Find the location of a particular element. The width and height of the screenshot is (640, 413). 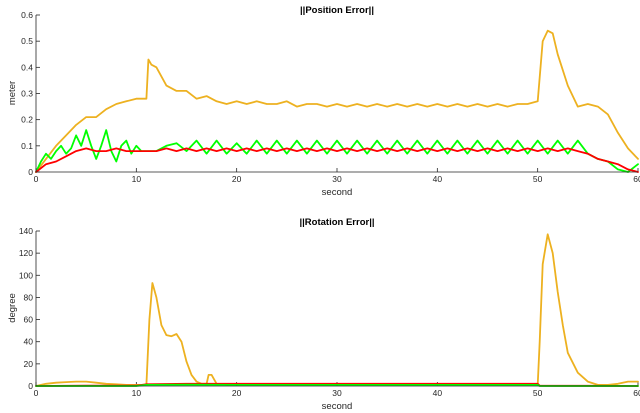

position-error-xtick-label: 0 is located at coordinates (36, 179).